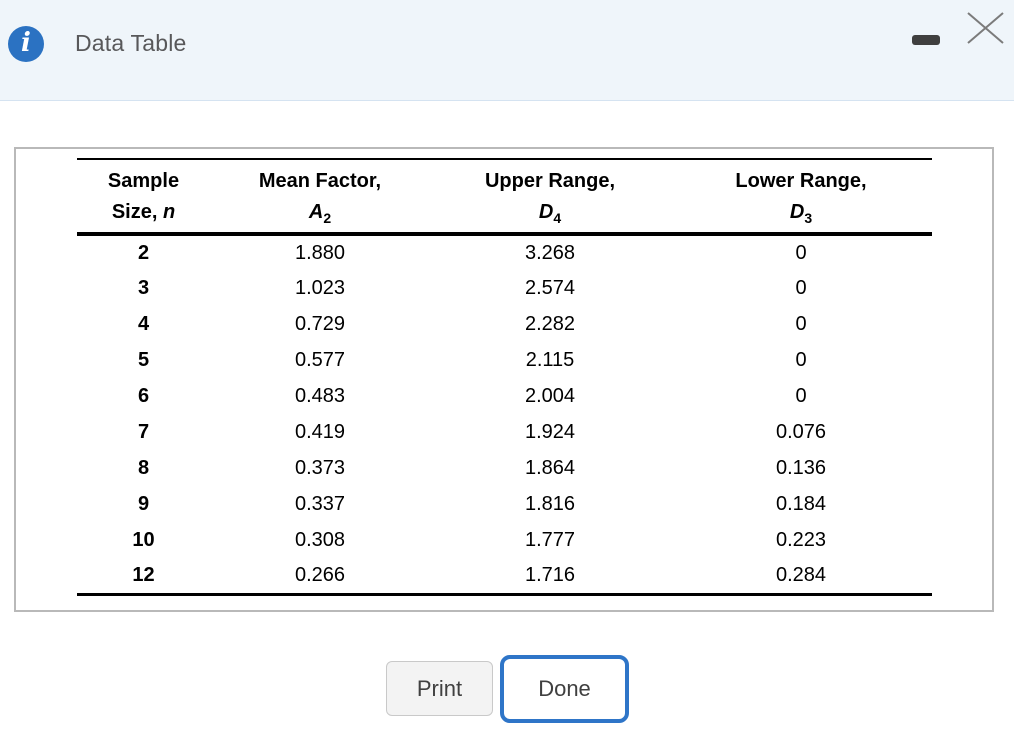  I want to click on sample-size-cell: 4, so click(143, 323).